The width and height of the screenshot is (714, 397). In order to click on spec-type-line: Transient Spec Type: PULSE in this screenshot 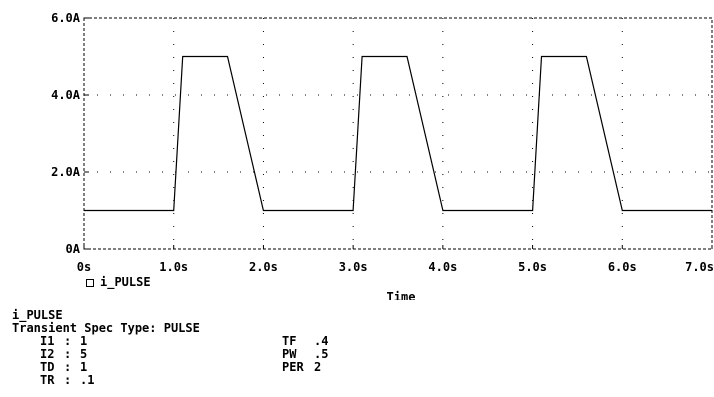, I will do `click(106, 328)`.